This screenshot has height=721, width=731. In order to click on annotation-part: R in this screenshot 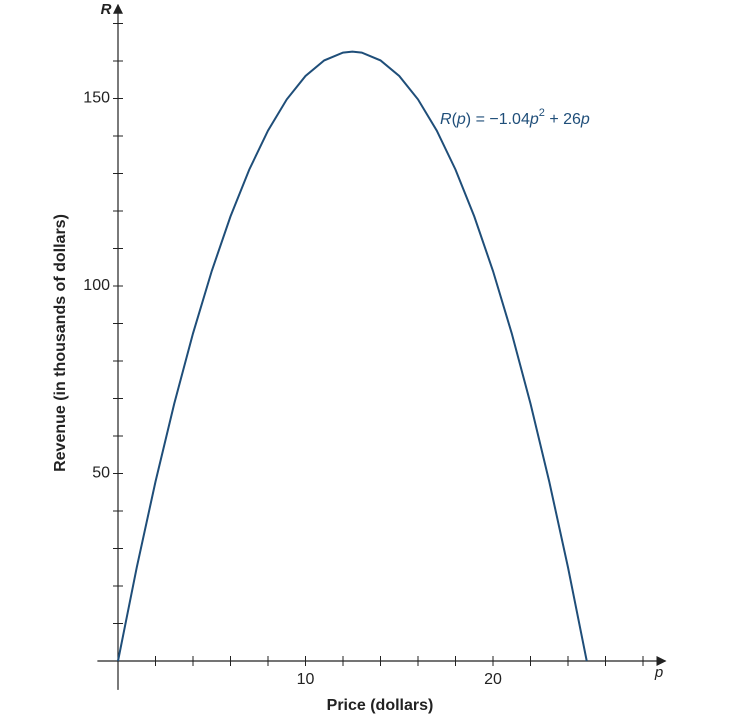, I will do `click(446, 119)`.